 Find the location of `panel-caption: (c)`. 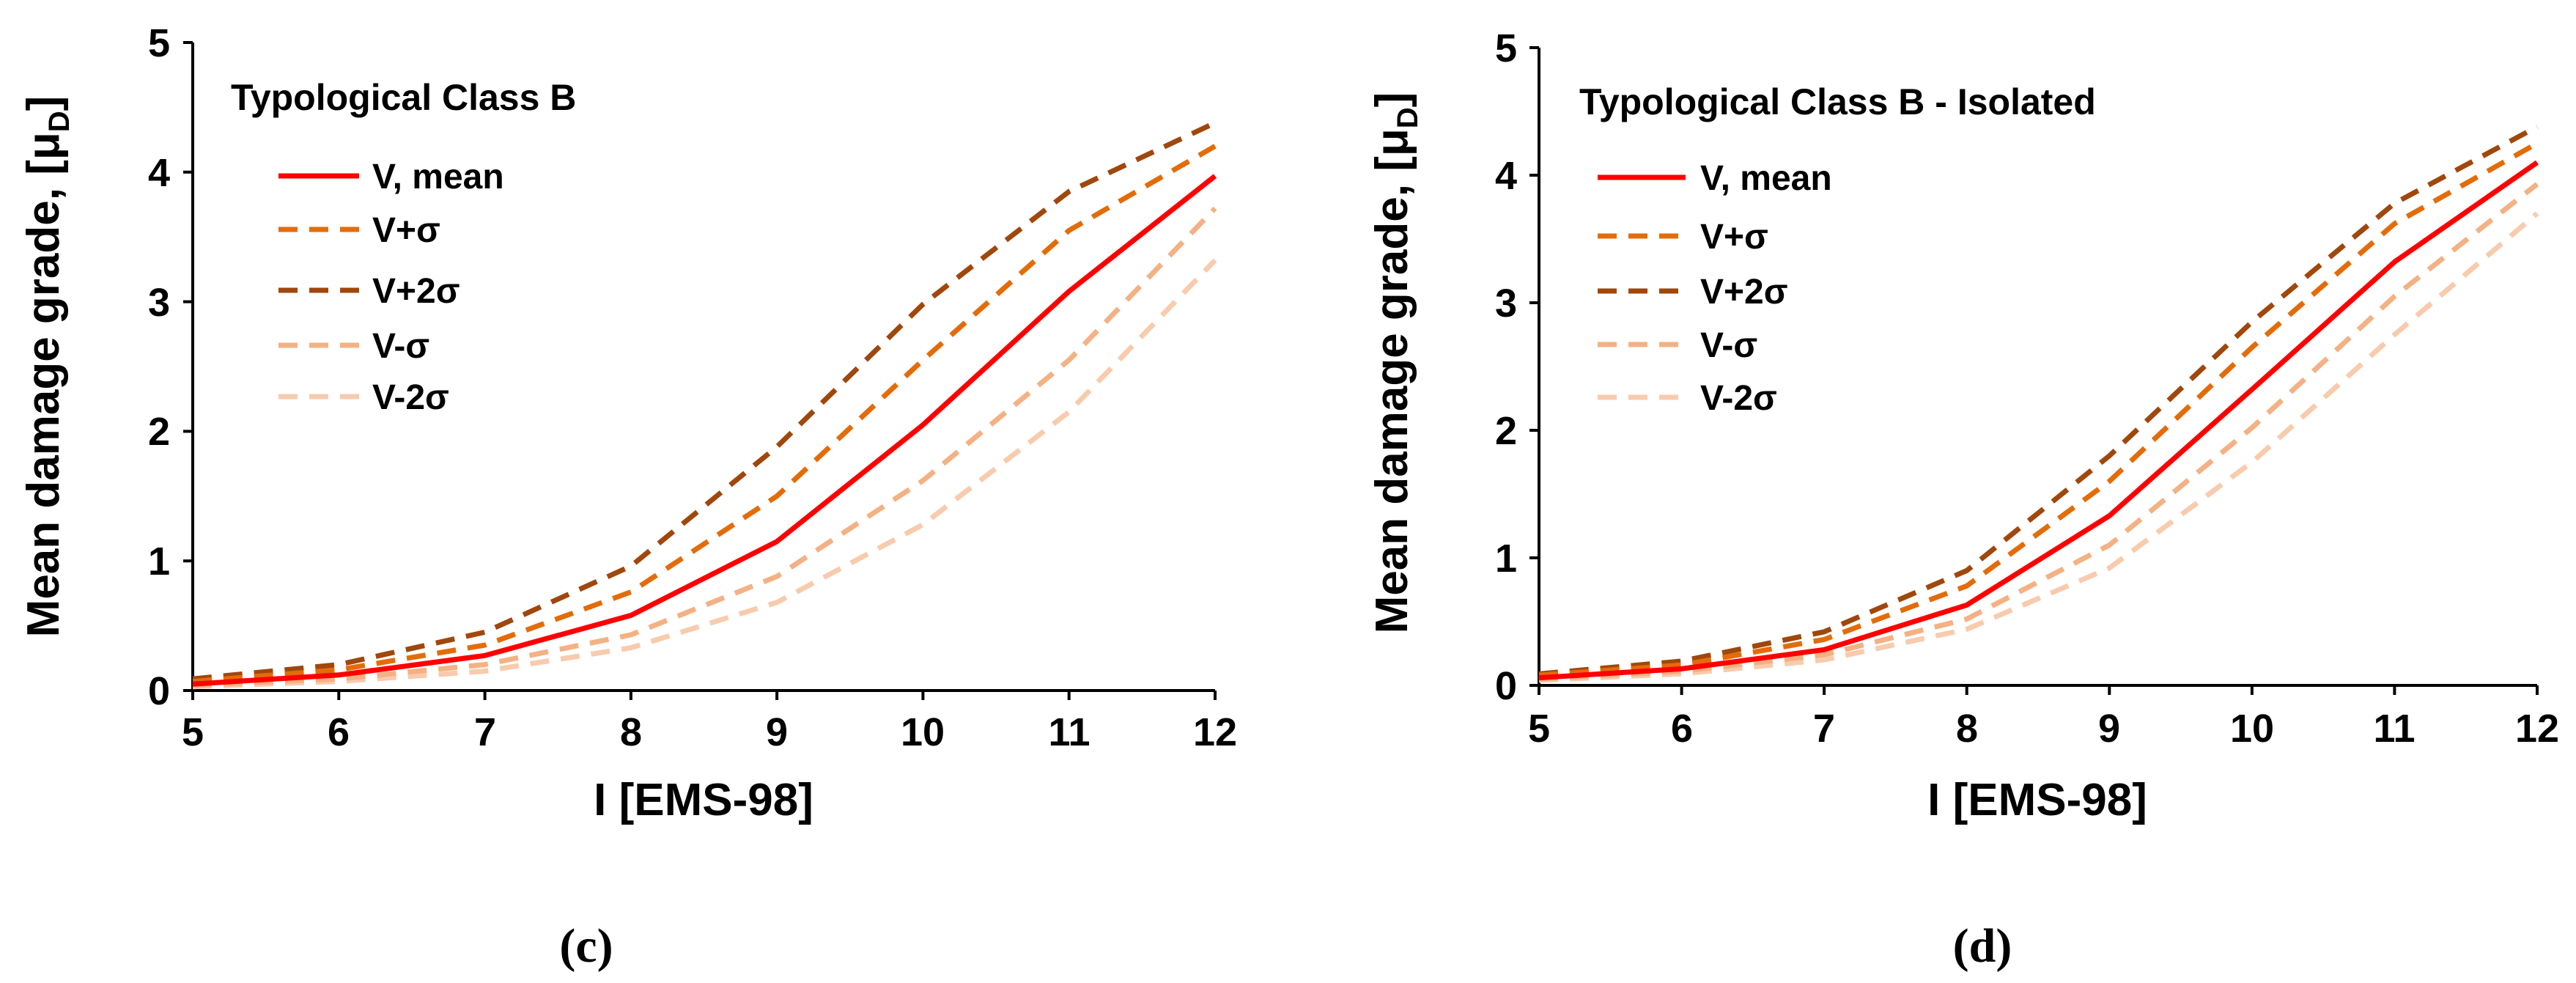

panel-caption: (c) is located at coordinates (586, 946).